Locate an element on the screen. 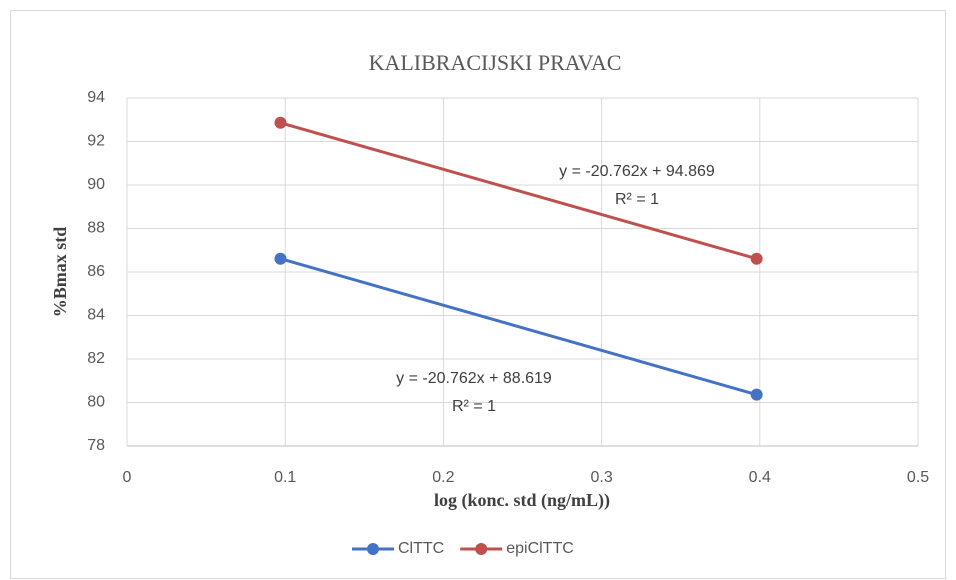  y-tick-label: 78 is located at coordinates (96, 445).